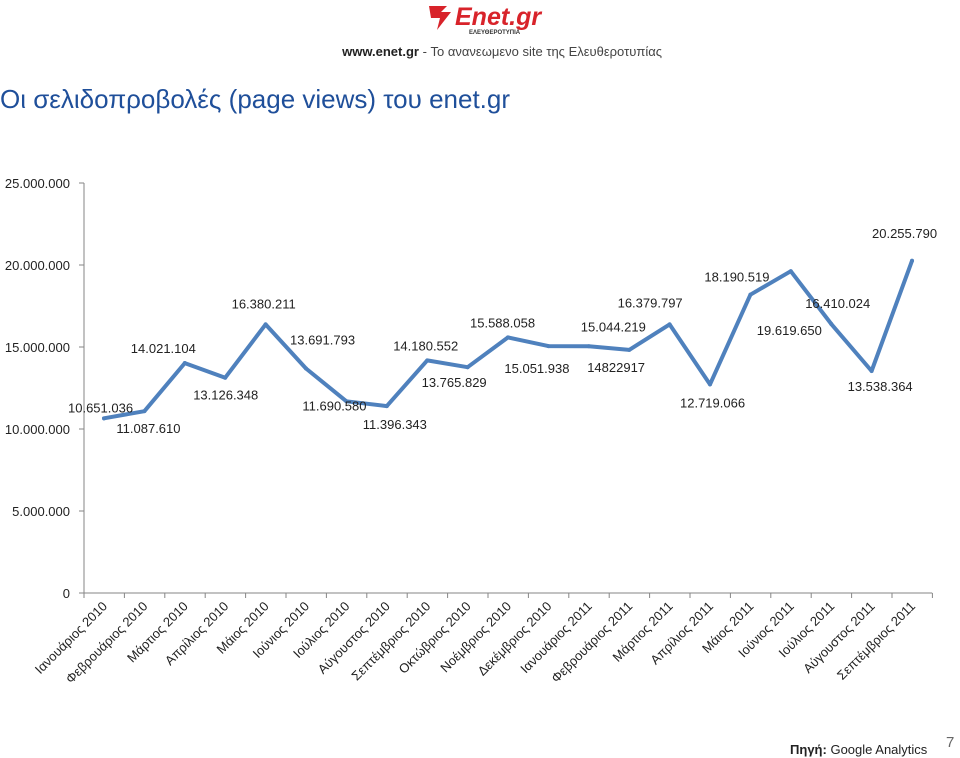  I want to click on y-tick-label: 20.000.000, so click(37, 265).